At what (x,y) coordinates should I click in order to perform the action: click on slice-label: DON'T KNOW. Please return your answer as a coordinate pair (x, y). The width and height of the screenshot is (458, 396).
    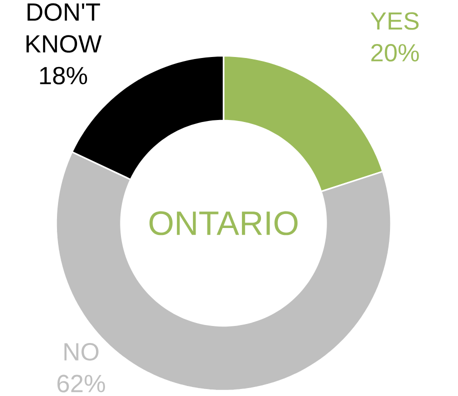
    Looking at the image, I should click on (64, 28).